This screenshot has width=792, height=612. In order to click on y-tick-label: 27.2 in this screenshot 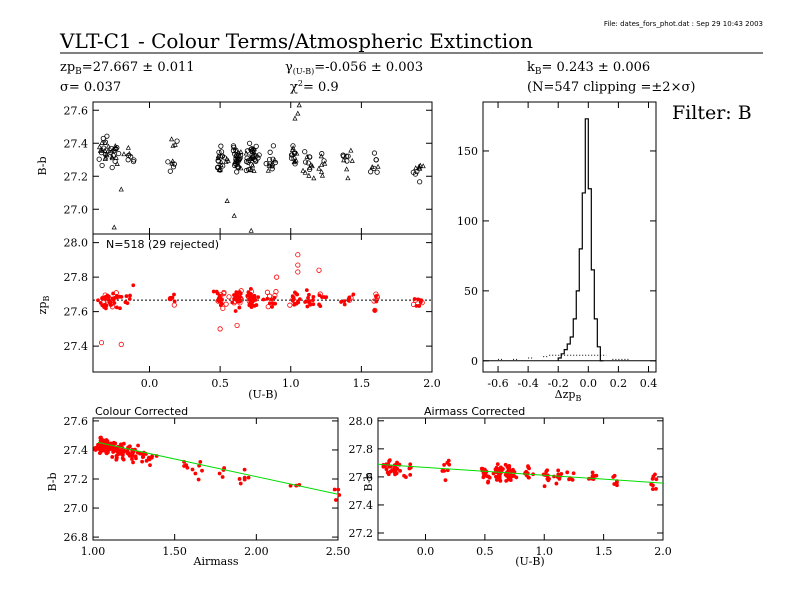, I will do `click(76, 176)`.